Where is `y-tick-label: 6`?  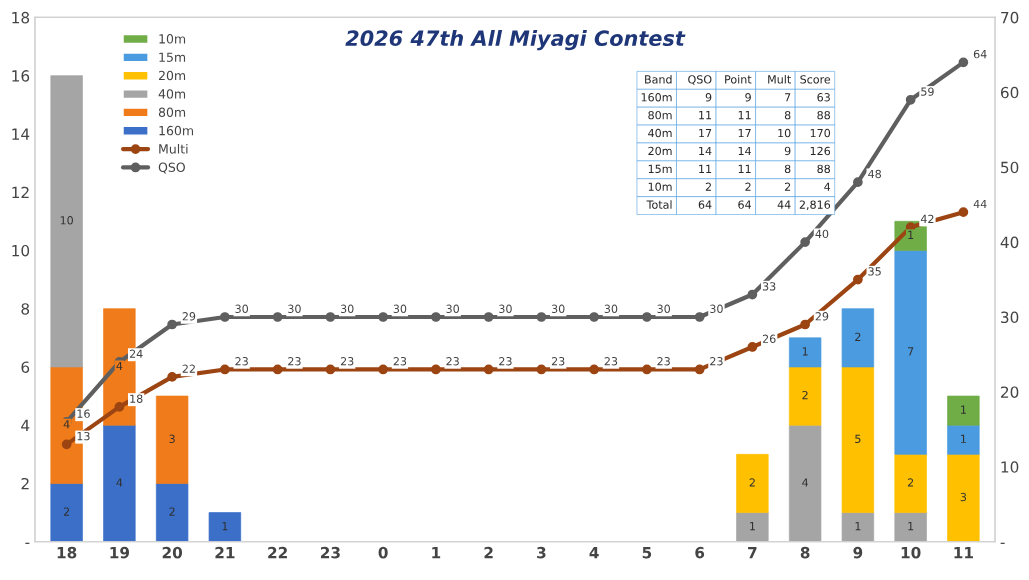 y-tick-label: 6 is located at coordinates (25, 367).